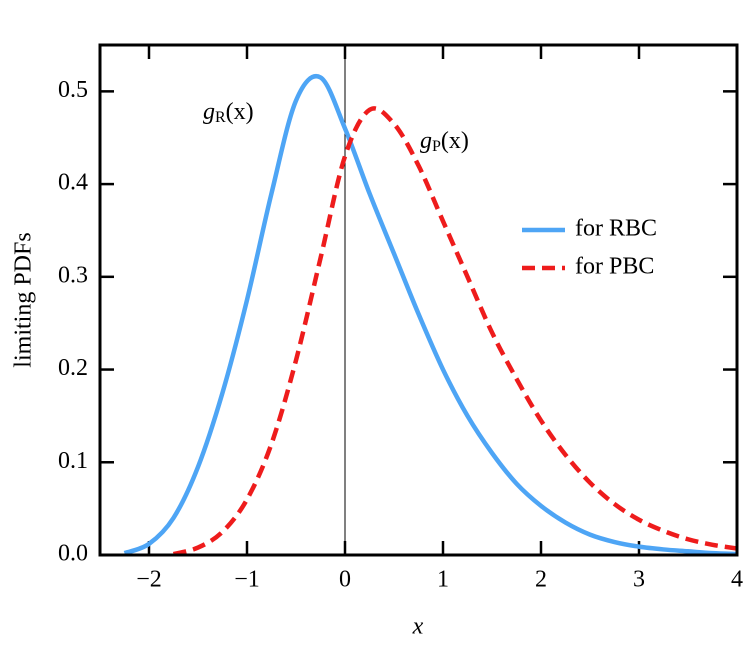  Describe the element at coordinates (616, 229) in the screenshot. I see `legend-label: for RBC` at that location.